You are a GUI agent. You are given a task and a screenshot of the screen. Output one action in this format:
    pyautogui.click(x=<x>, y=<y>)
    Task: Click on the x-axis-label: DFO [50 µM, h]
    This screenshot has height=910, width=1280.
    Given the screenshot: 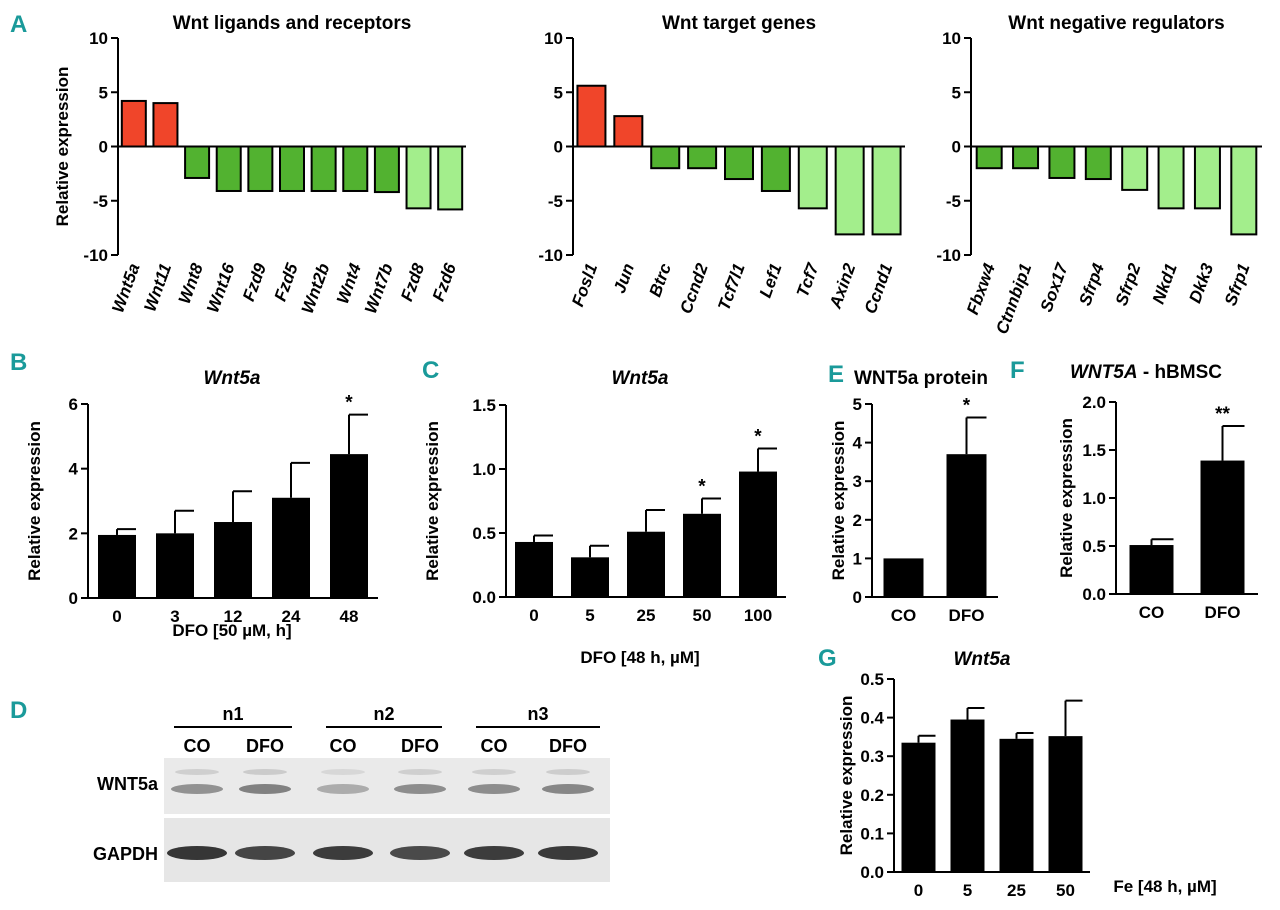 What is the action you would take?
    pyautogui.click(x=231, y=630)
    